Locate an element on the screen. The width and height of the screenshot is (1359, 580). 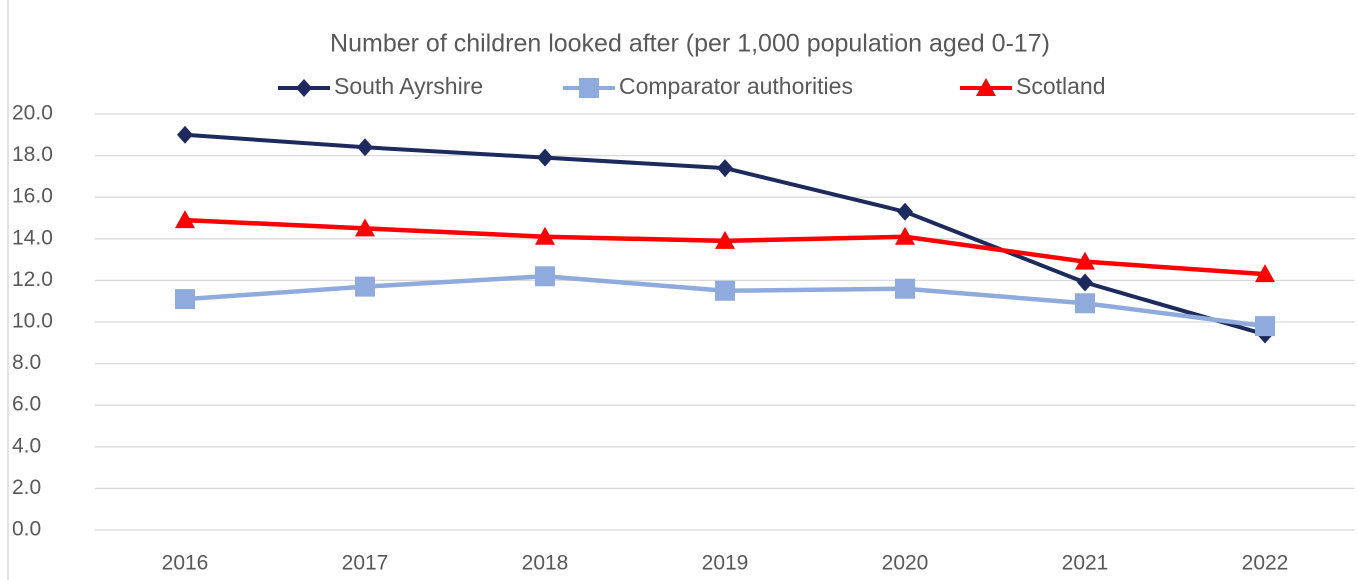
y-tick-label: 10.0 is located at coordinates (32, 321).